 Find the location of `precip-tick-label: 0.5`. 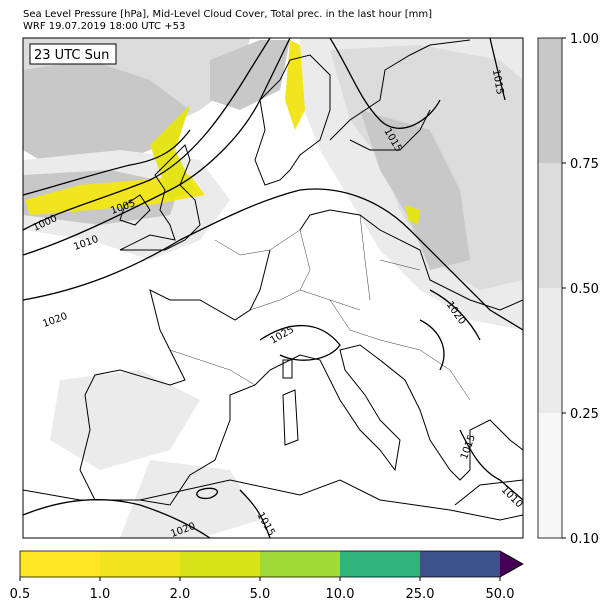

precip-tick-label: 0.5 is located at coordinates (20, 594).